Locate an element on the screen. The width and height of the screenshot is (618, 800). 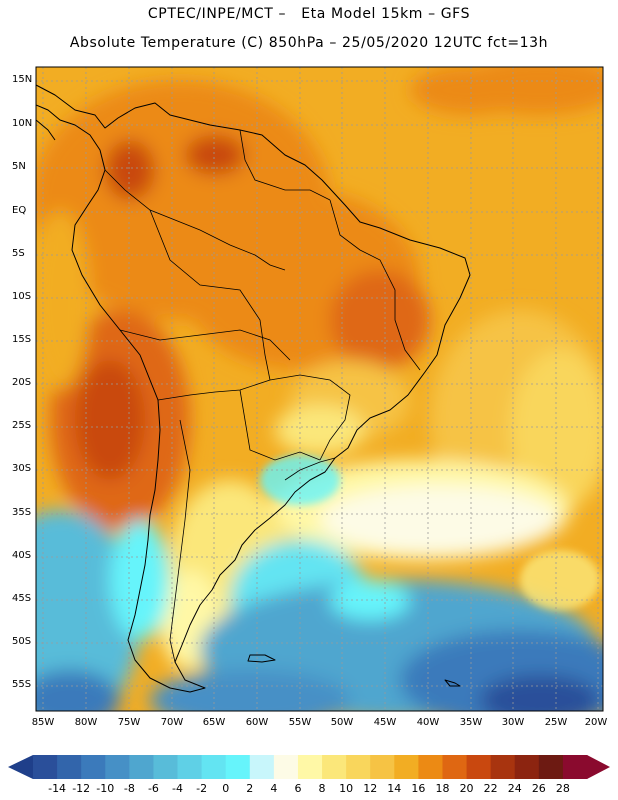
lat-label: 55S is located at coordinates (22, 684).